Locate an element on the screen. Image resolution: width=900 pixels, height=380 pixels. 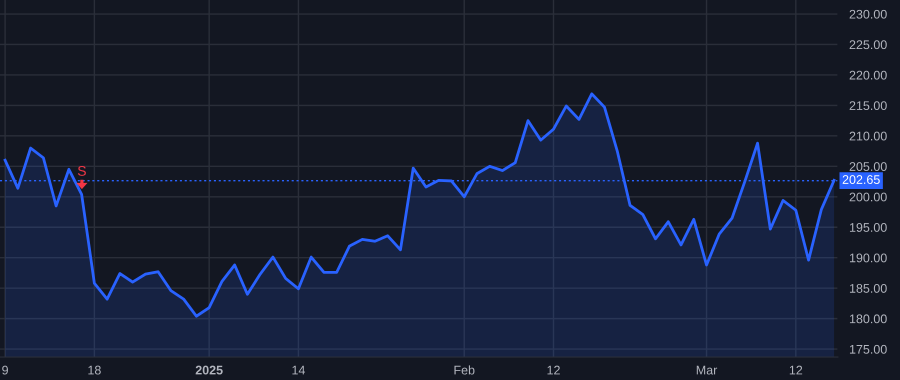
y-tick-label: 180.00 is located at coordinates (868, 319).